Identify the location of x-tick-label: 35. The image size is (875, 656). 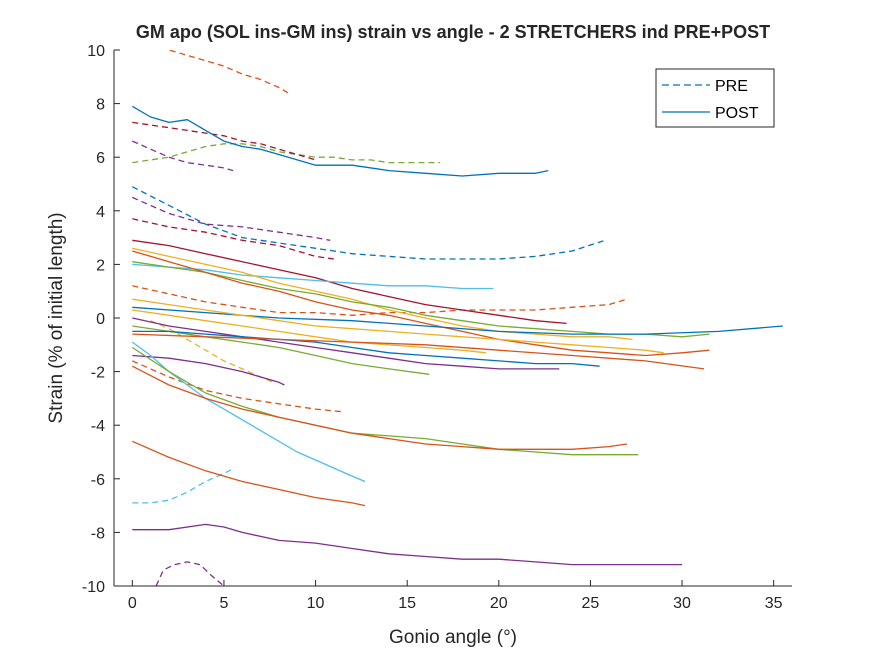
(774, 603).